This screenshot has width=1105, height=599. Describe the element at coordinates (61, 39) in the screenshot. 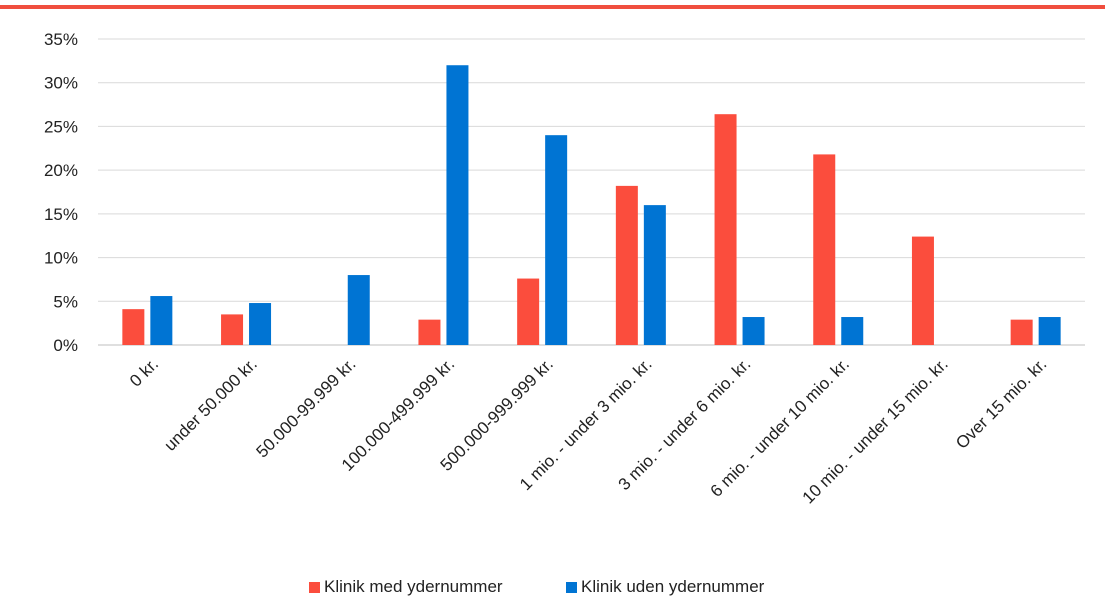

I see `y-tick-label: 35%` at that location.